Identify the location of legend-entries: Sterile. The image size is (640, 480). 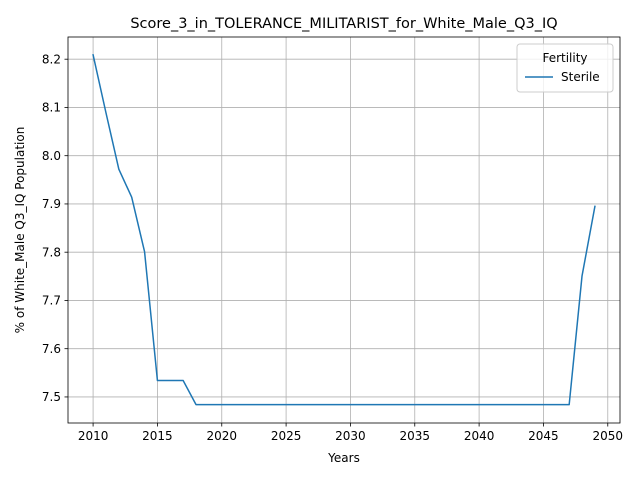
(562, 77).